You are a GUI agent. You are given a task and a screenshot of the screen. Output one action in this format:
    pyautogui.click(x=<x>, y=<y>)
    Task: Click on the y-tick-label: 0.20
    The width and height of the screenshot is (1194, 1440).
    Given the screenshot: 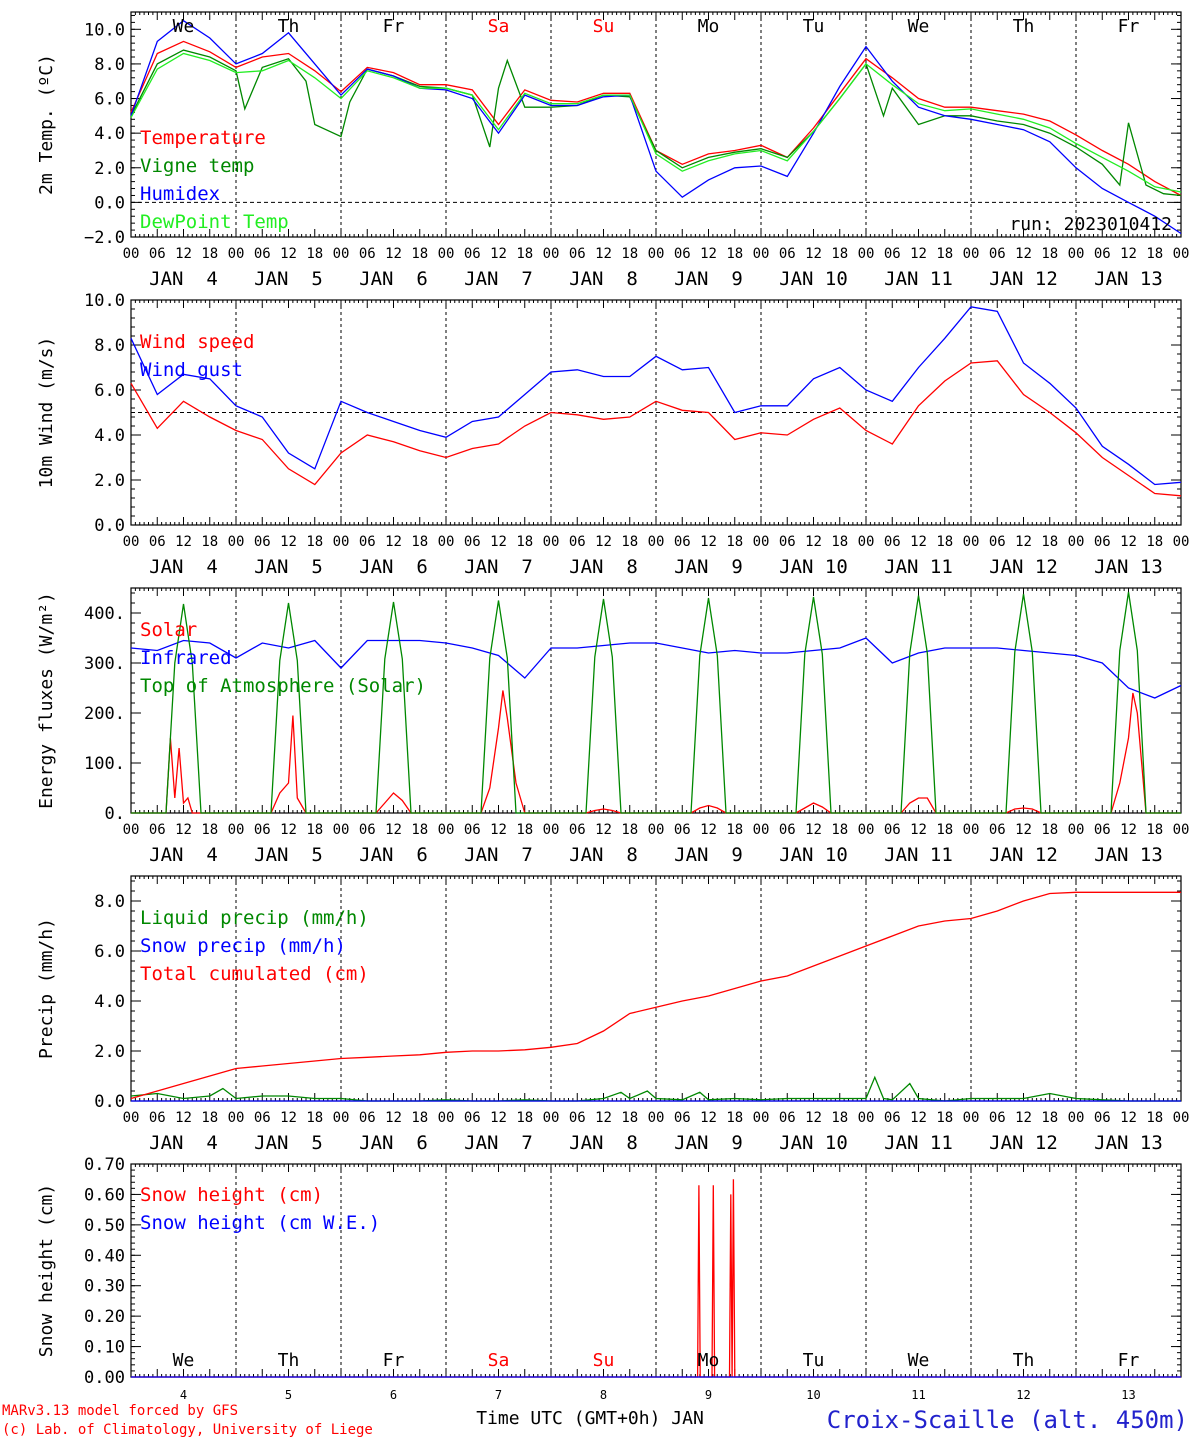 What is the action you would take?
    pyautogui.click(x=104, y=1317)
    